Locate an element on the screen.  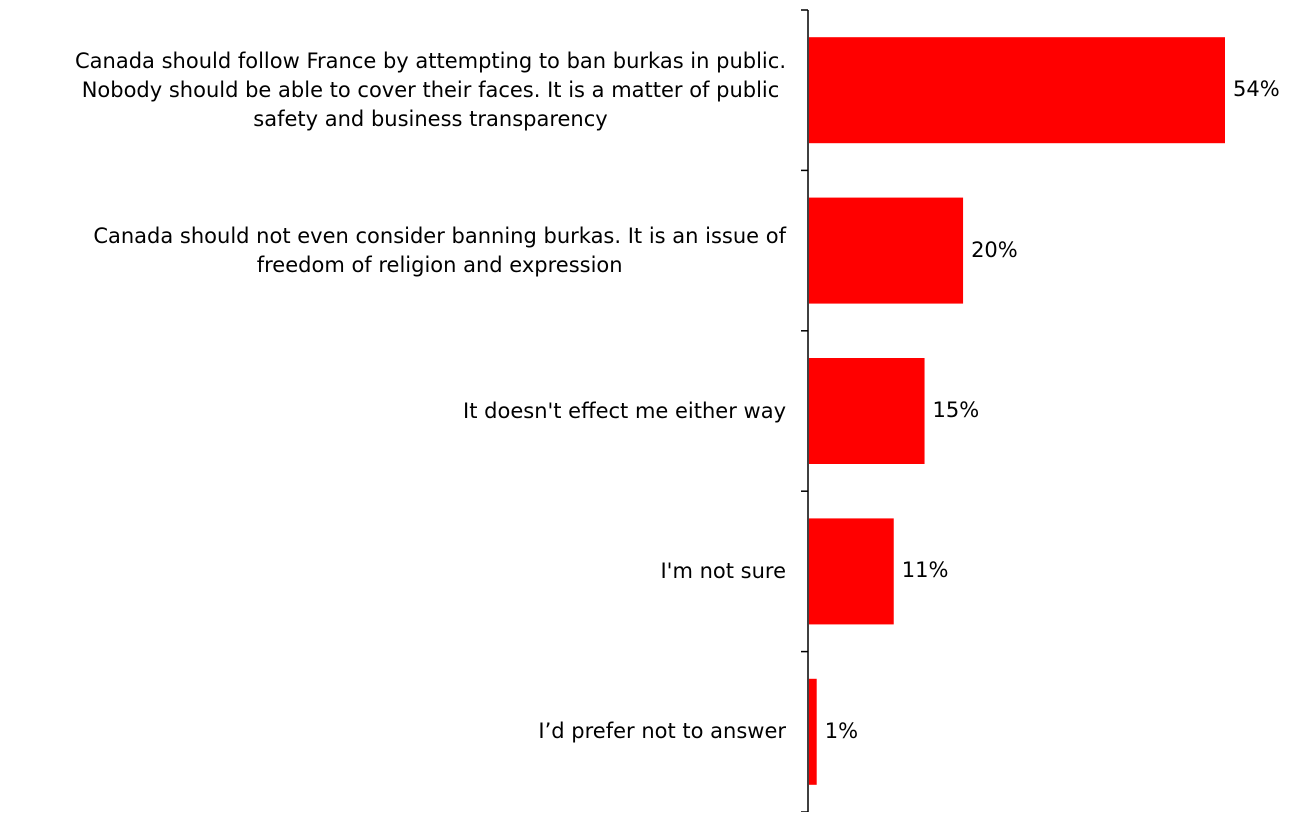
category-label-text: I'm not sure is located at coordinates (723, 571).